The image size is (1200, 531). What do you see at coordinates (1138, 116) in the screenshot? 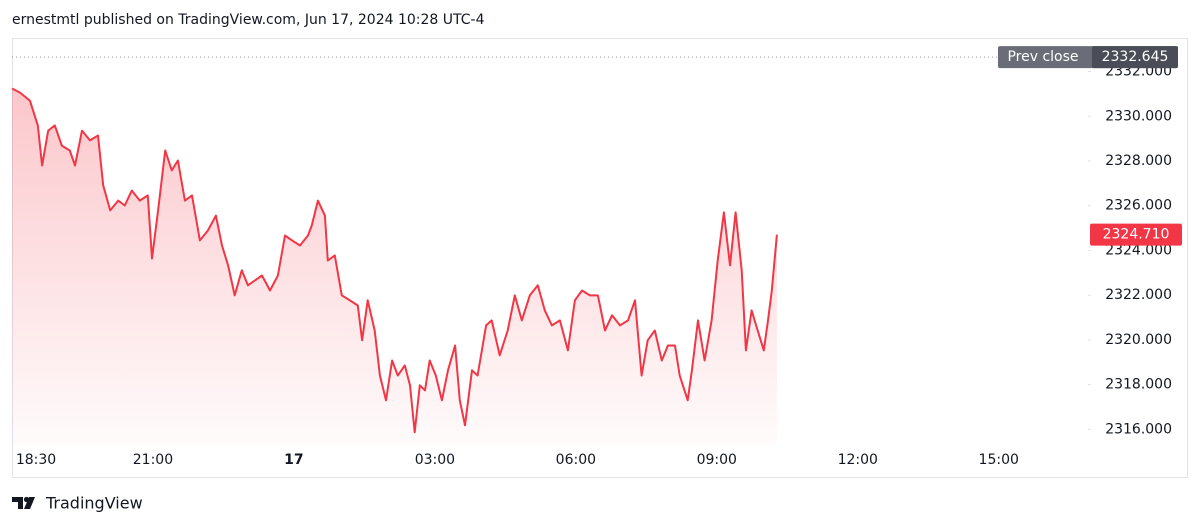
I see `y-tick-label: 2330.000` at bounding box center [1138, 116].